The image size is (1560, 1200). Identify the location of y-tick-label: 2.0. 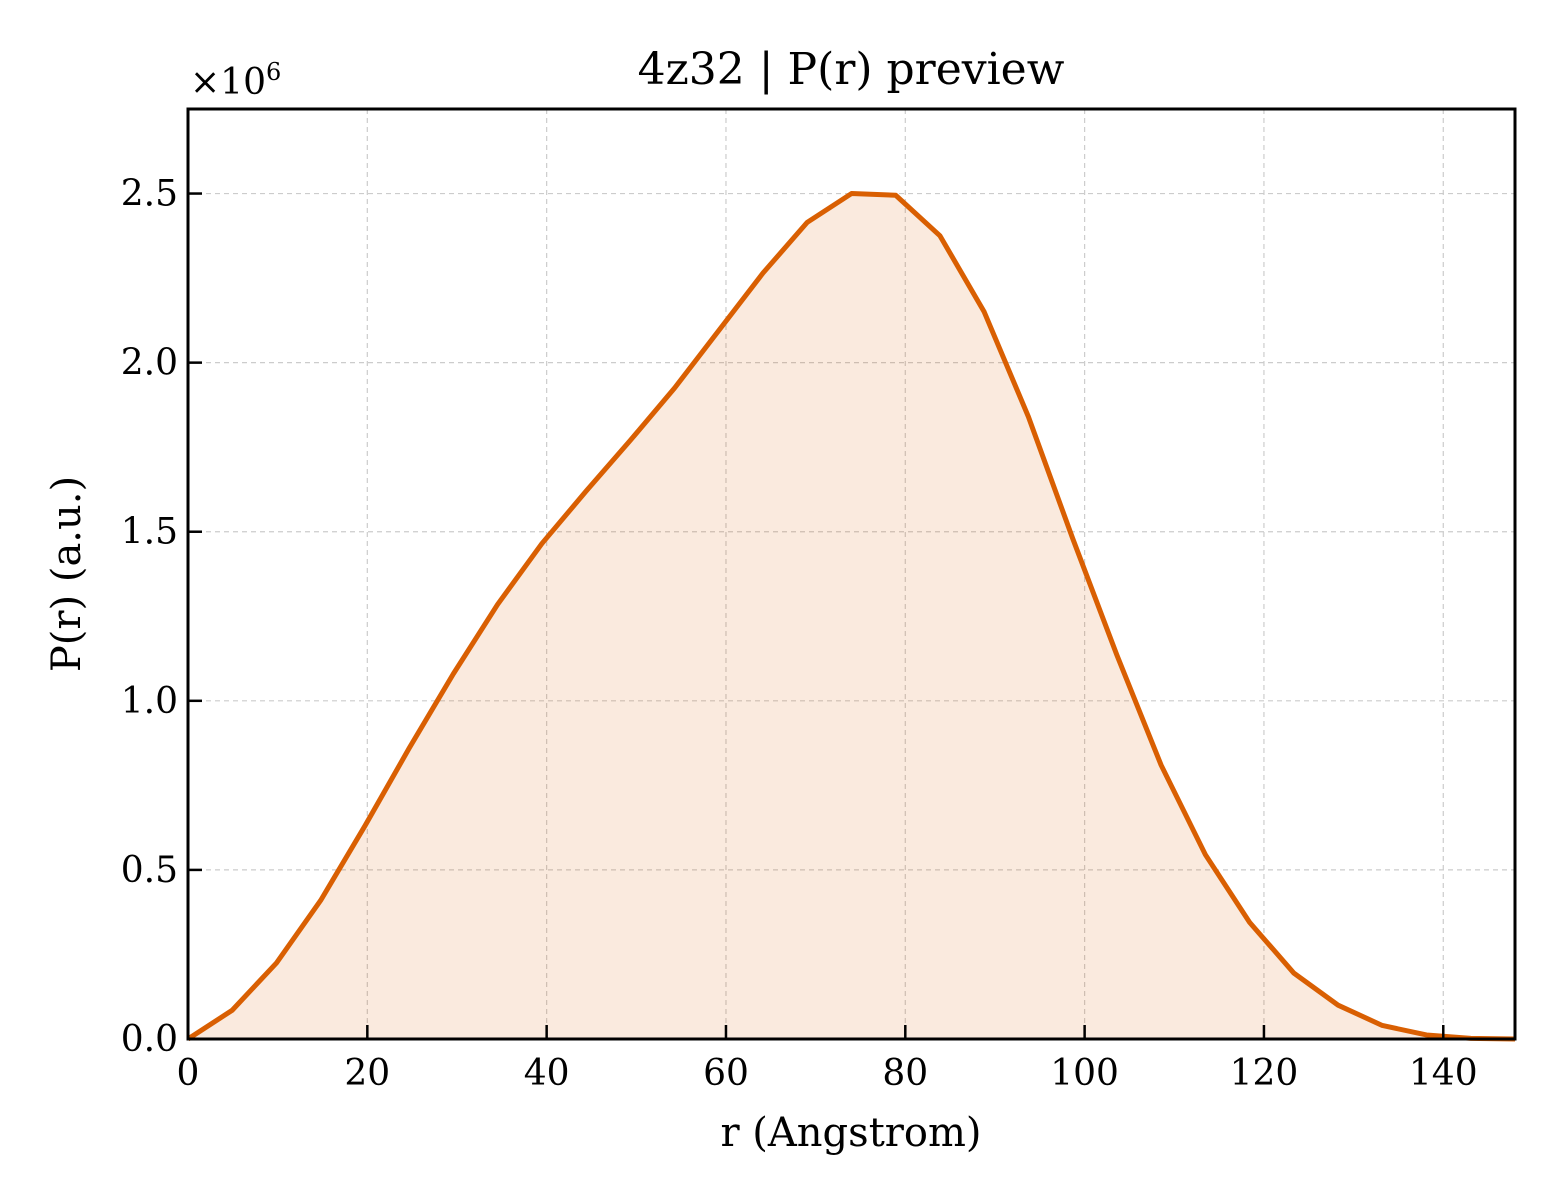
(149, 363).